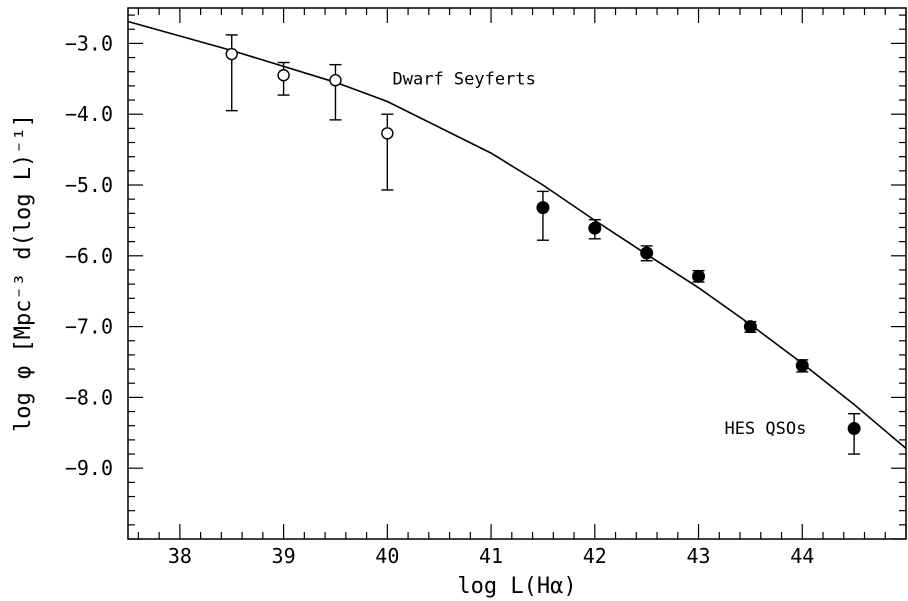  Describe the element at coordinates (23, 273) in the screenshot. I see `y-axis-label: log φ [Mpc⁻³ d(log L)⁻¹]` at that location.